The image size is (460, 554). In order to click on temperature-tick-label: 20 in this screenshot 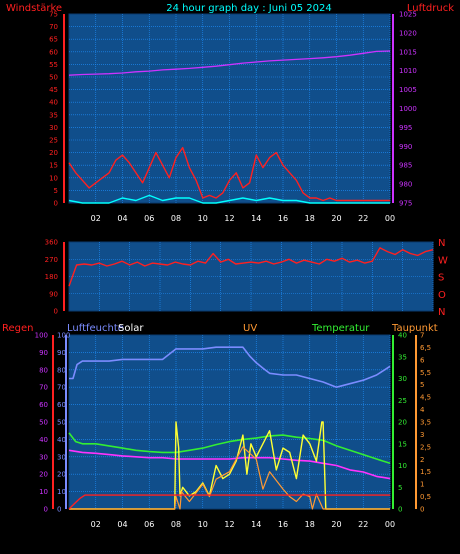, I will do `click(402, 423)`.